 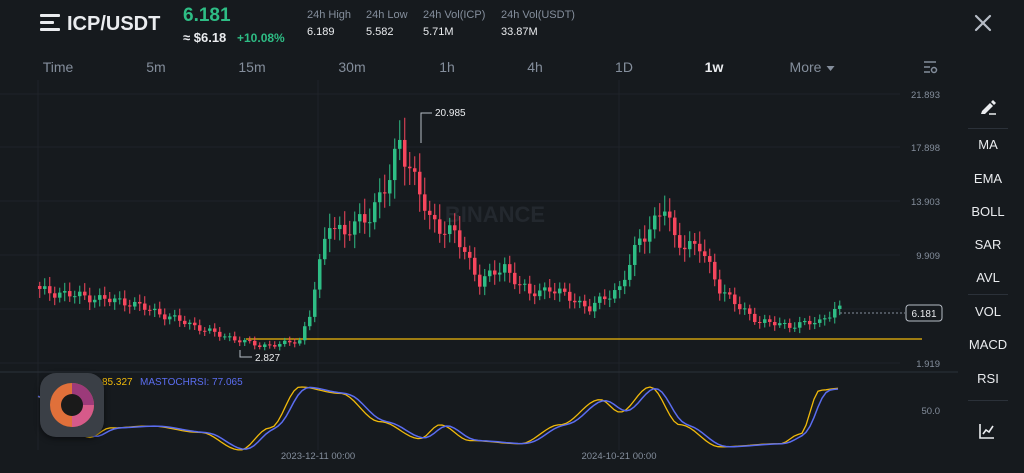 What do you see at coordinates (58, 67) in the screenshot?
I see `tab-time: Time` at bounding box center [58, 67].